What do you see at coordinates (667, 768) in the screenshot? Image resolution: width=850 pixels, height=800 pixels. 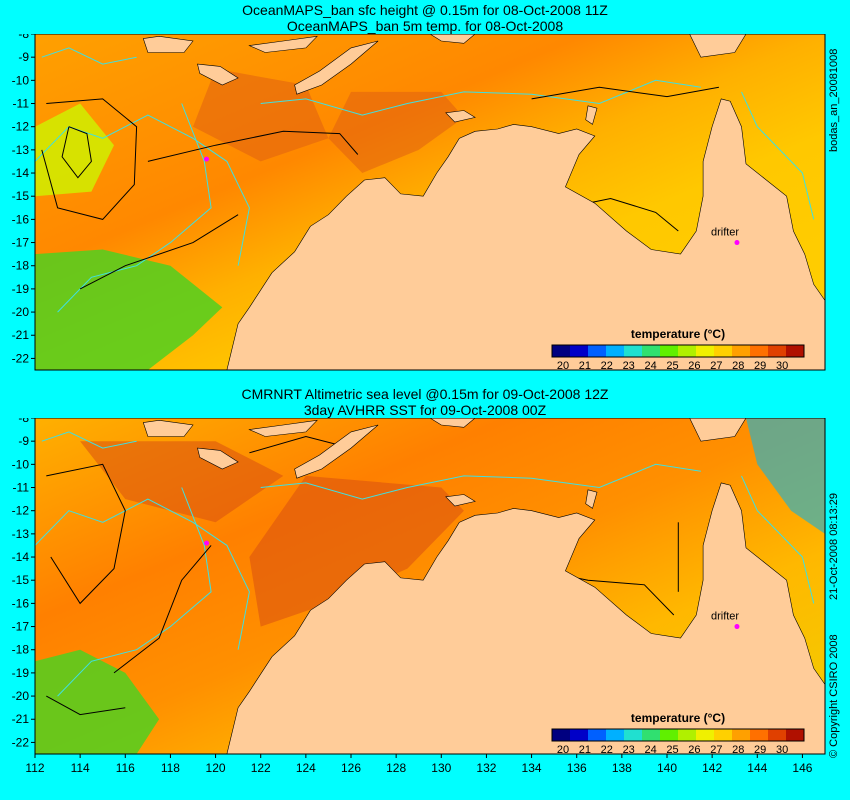 I see `lon-tick-label: 140` at bounding box center [667, 768].